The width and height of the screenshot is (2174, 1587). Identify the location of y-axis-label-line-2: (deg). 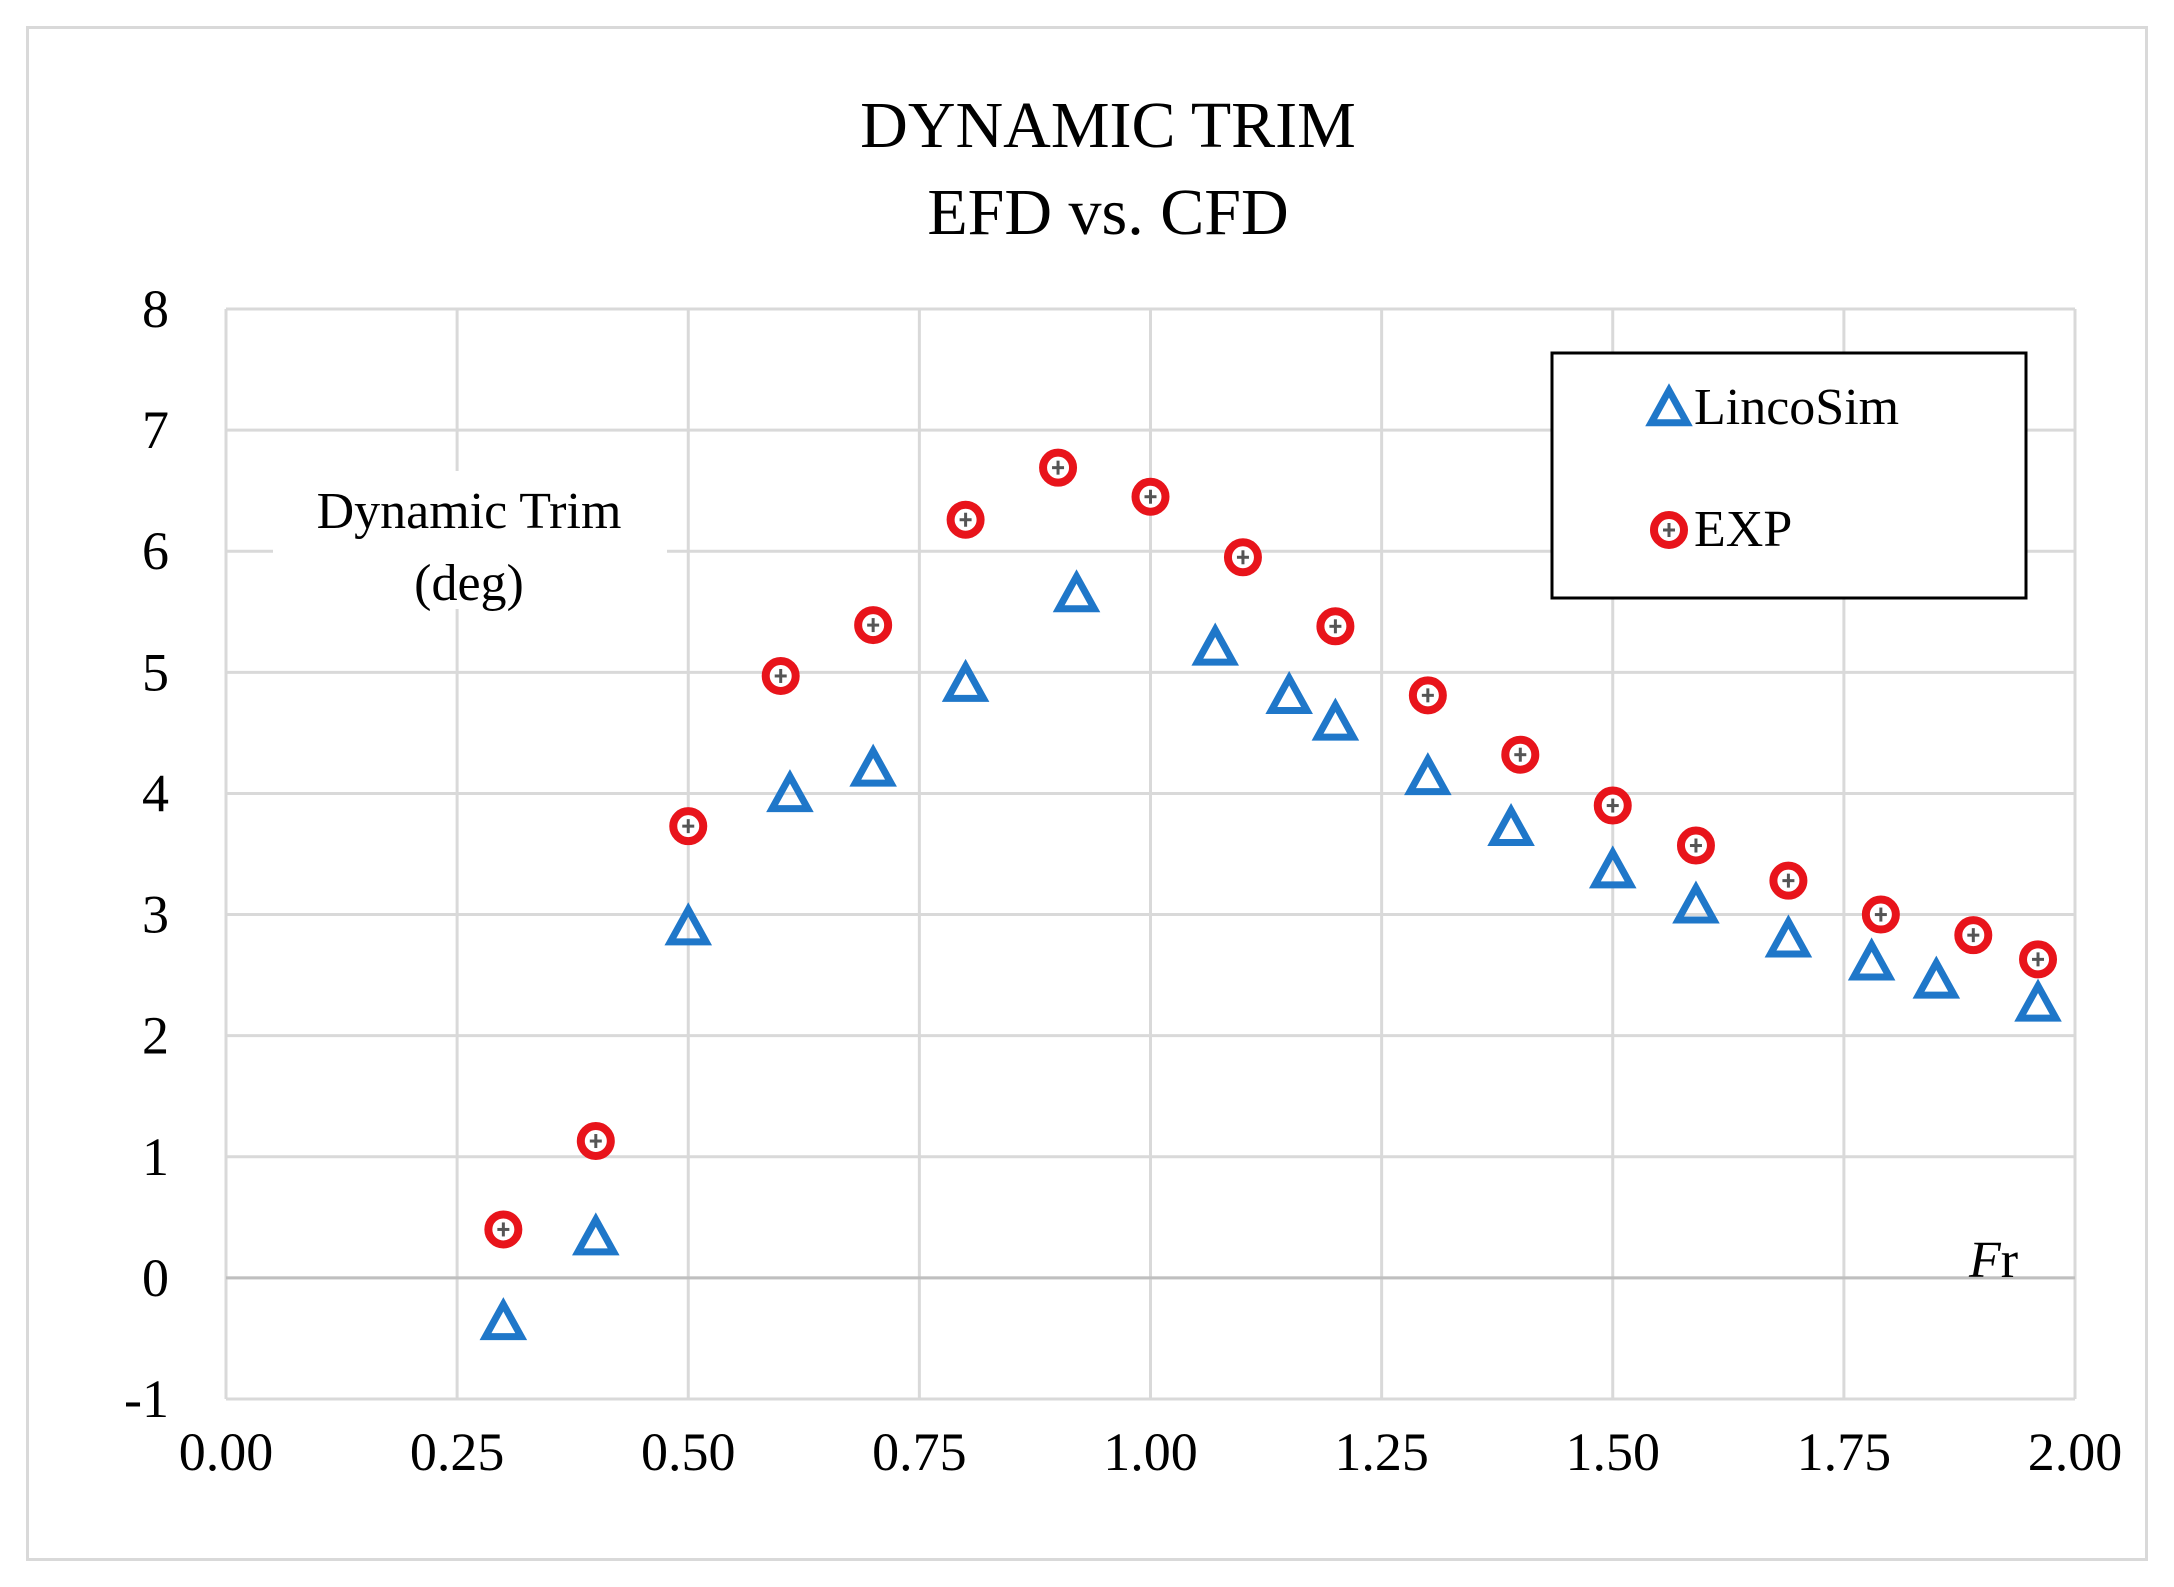
(469, 583).